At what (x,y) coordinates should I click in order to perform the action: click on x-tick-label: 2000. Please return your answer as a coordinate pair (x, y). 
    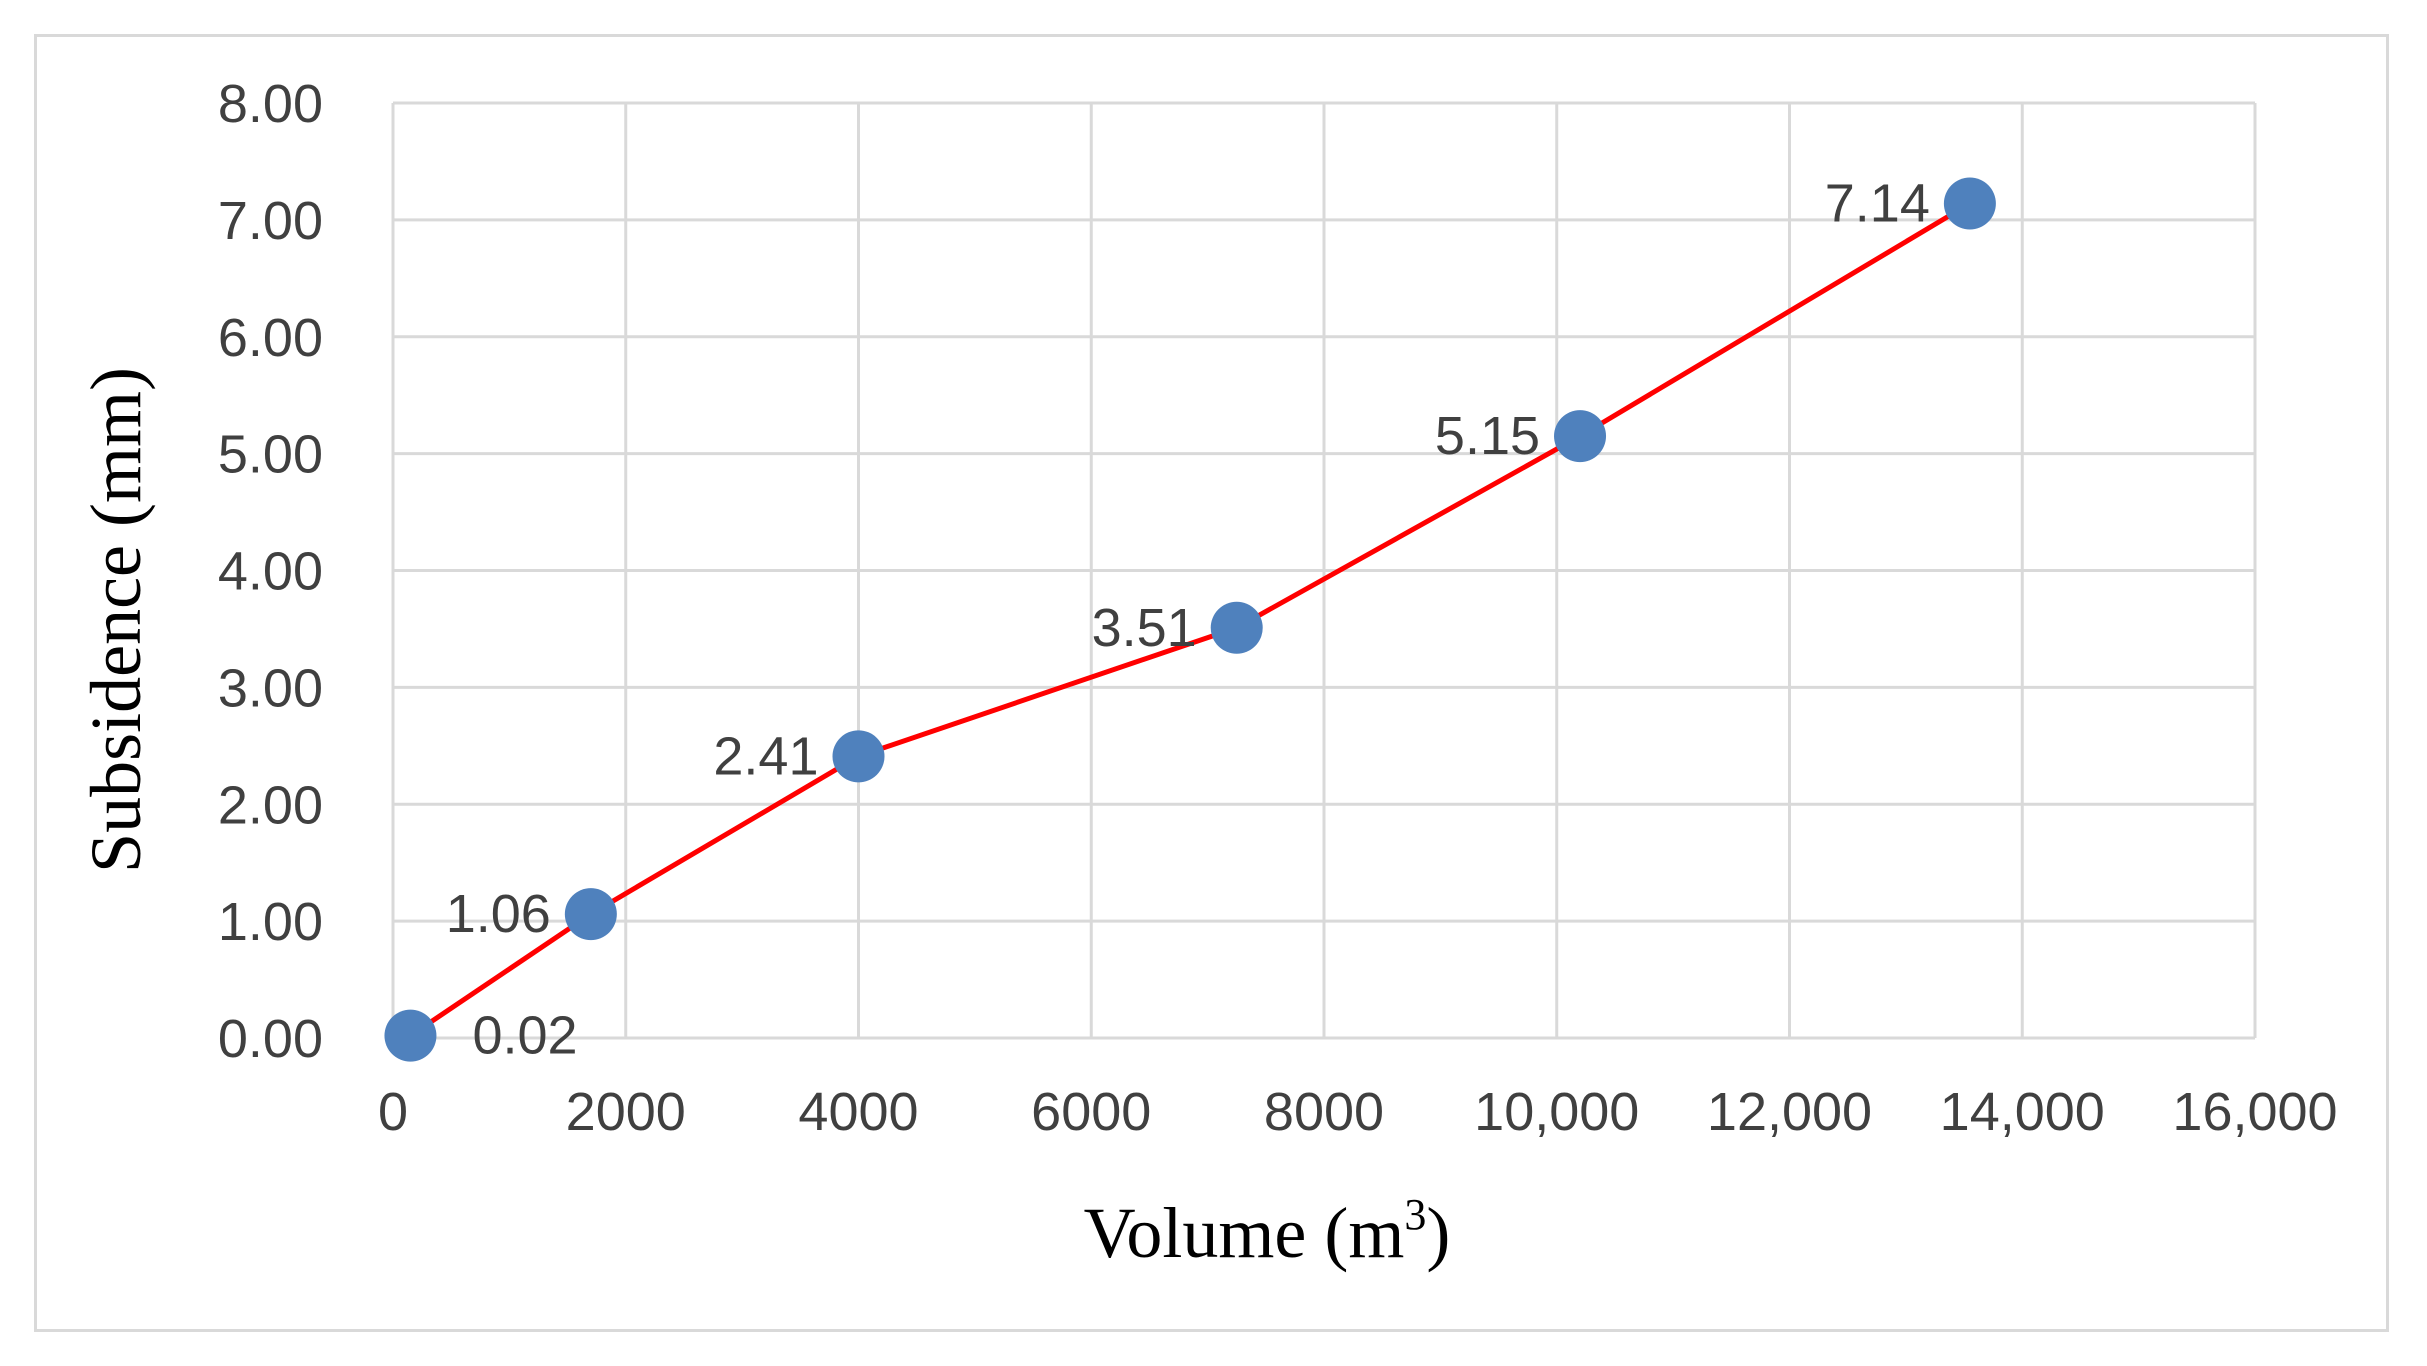
    Looking at the image, I should click on (626, 1112).